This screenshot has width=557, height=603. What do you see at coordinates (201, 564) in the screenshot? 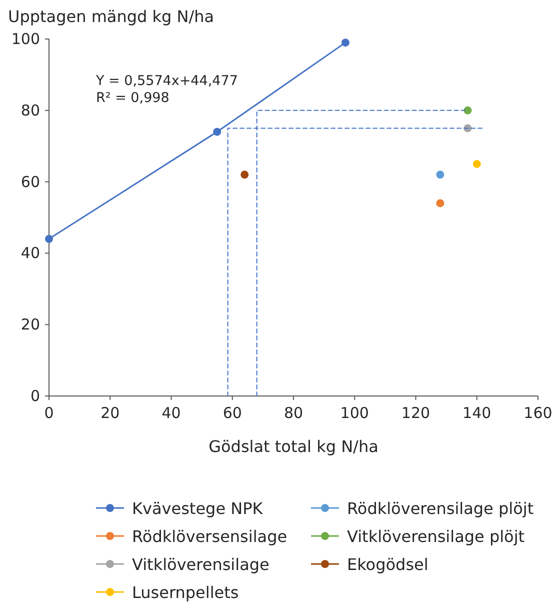
I see `legend-label: Vitklöverensilage` at bounding box center [201, 564].